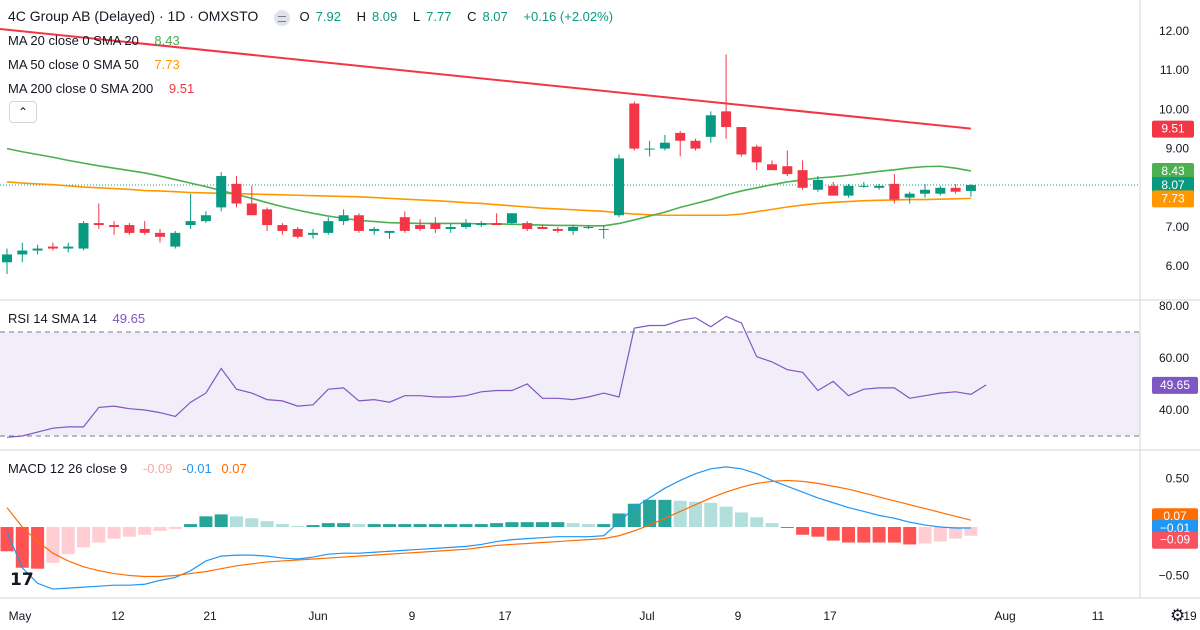 The height and width of the screenshot is (630, 1200). I want to click on macd-label-text: −0.09, so click(1175, 540).